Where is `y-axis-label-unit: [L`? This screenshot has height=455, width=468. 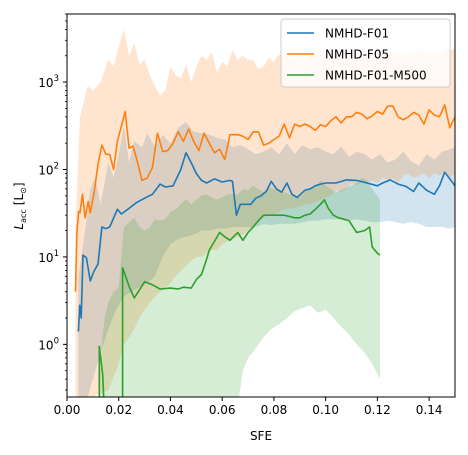 y-axis-label-unit: [L is located at coordinates (19, 200).